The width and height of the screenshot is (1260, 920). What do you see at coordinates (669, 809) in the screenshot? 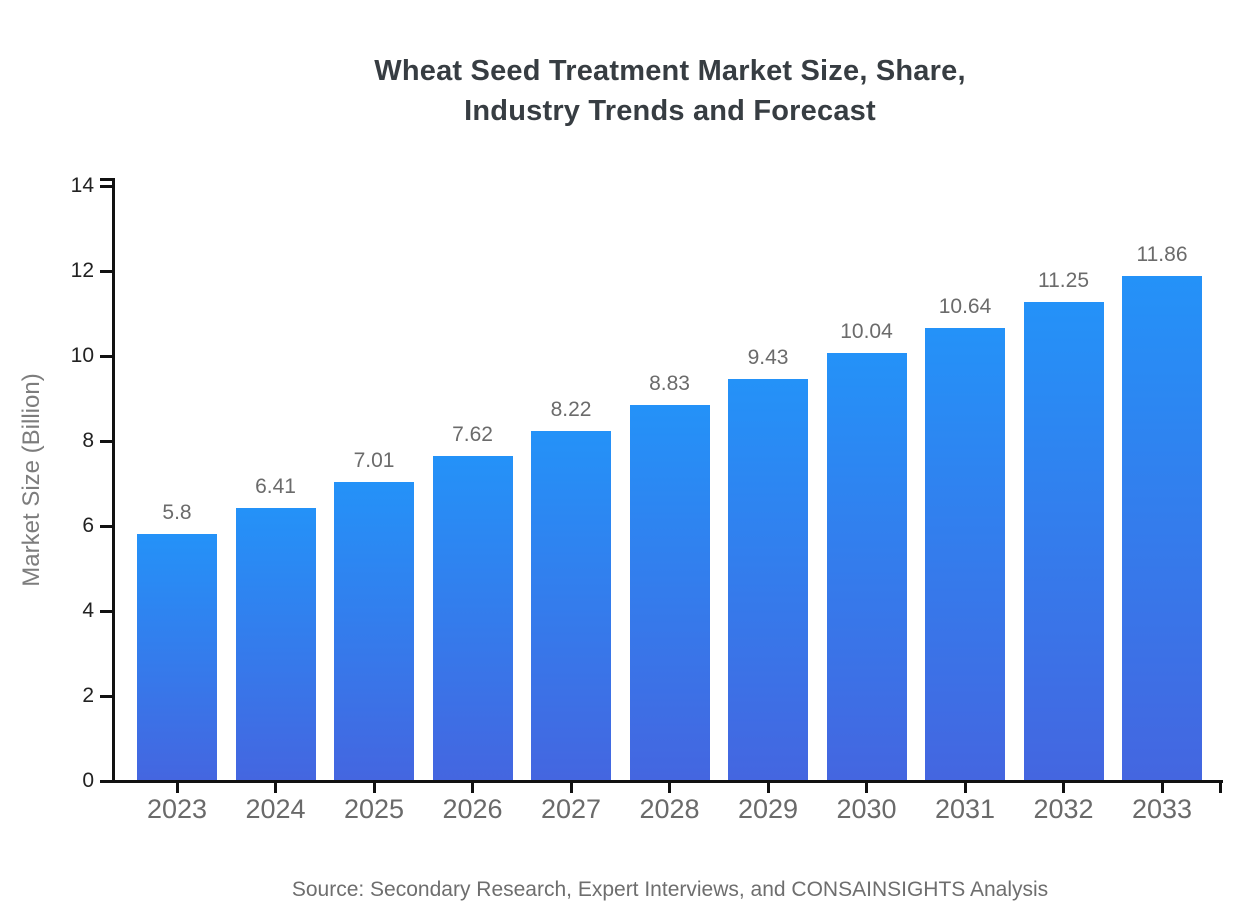
I see `x-tick-label: 2028` at bounding box center [669, 809].